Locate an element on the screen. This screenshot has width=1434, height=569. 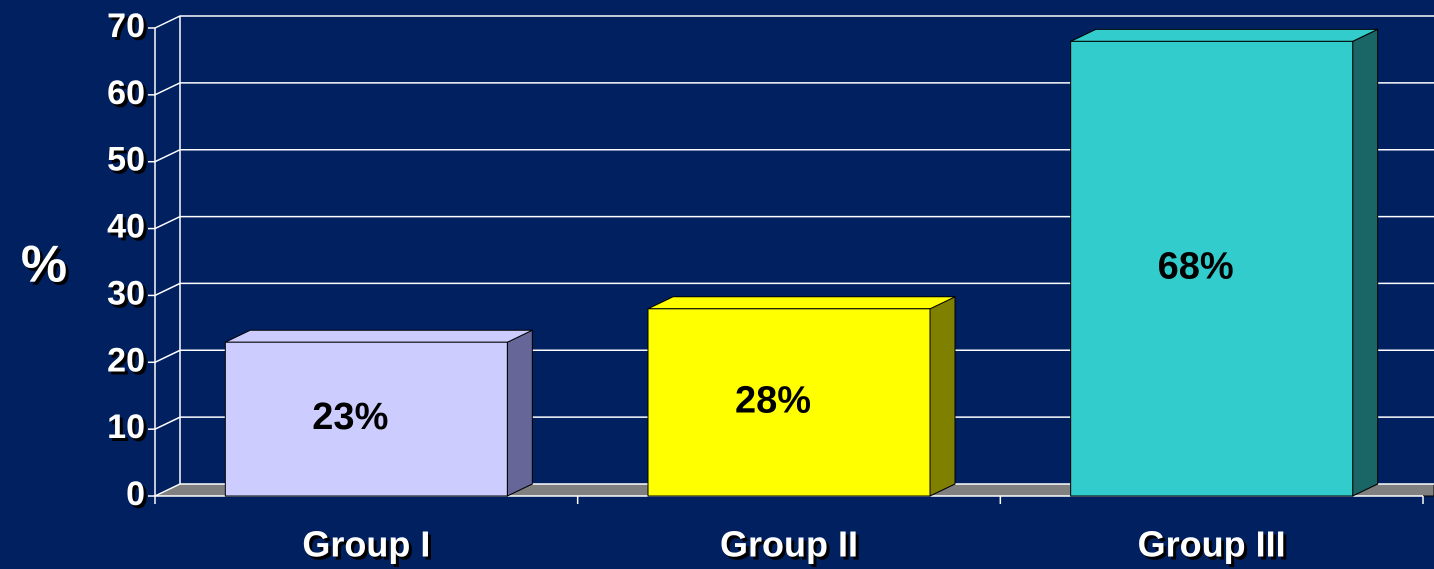
y-tick-label: 10 is located at coordinates (126, 427).